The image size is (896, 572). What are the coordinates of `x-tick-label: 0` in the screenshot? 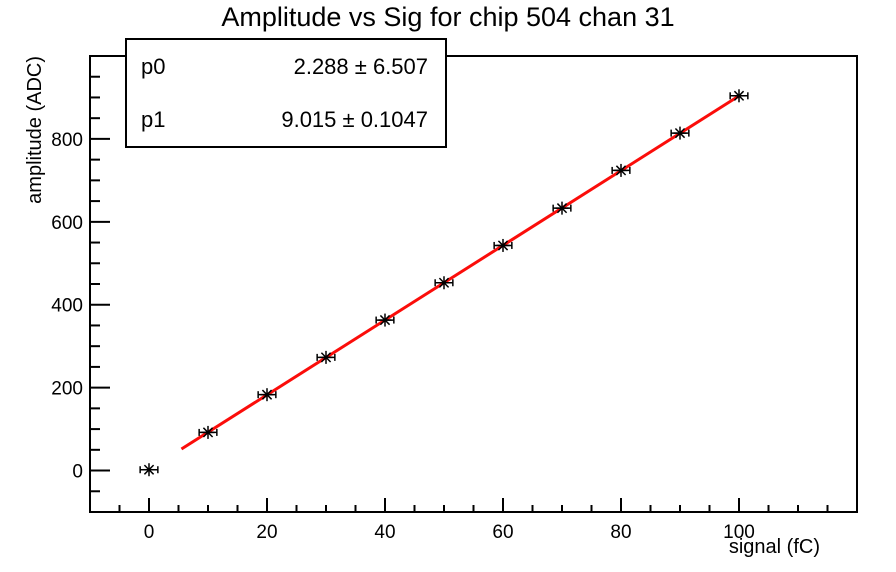 It's located at (149, 532).